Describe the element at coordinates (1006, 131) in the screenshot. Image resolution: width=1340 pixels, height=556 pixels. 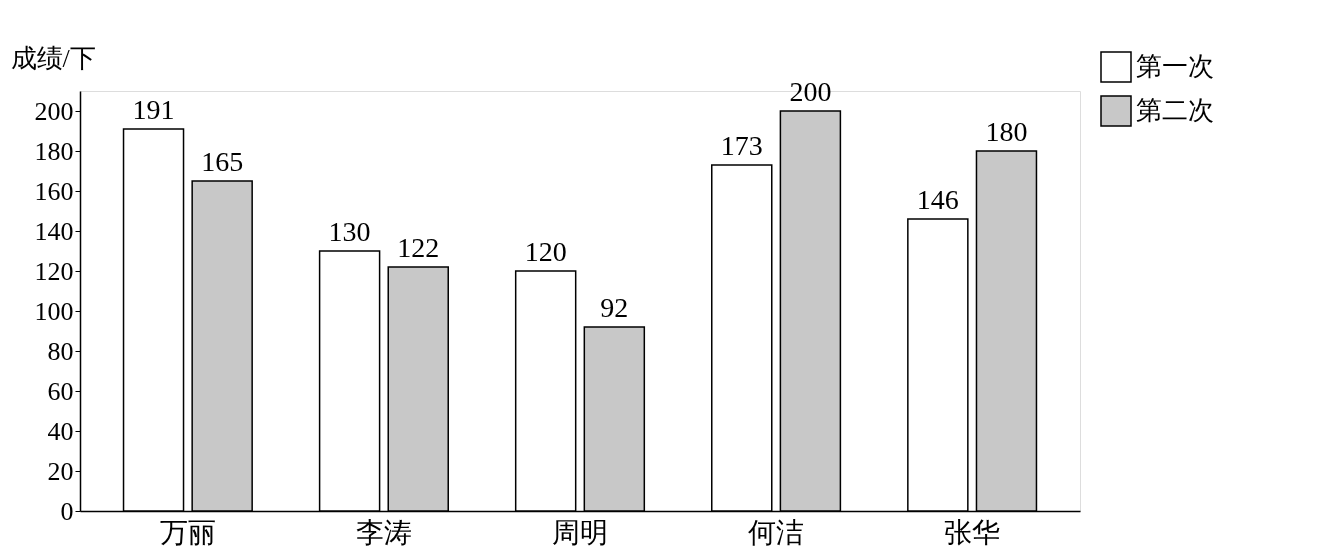
I see `data-label: 180` at that location.